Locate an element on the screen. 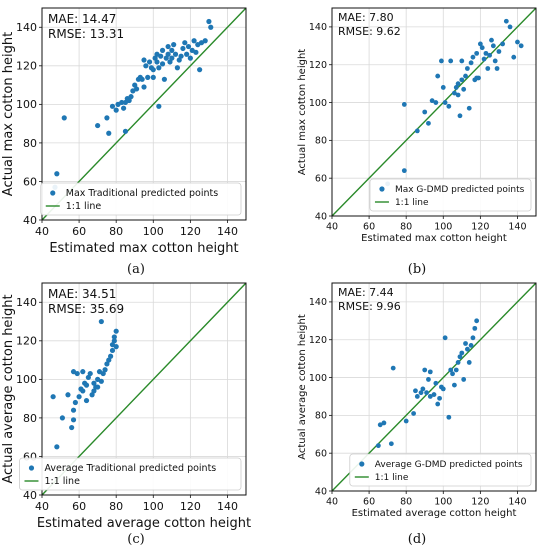 The image size is (550, 552). stat-text: RMSE: 9.96 is located at coordinates (369, 306).